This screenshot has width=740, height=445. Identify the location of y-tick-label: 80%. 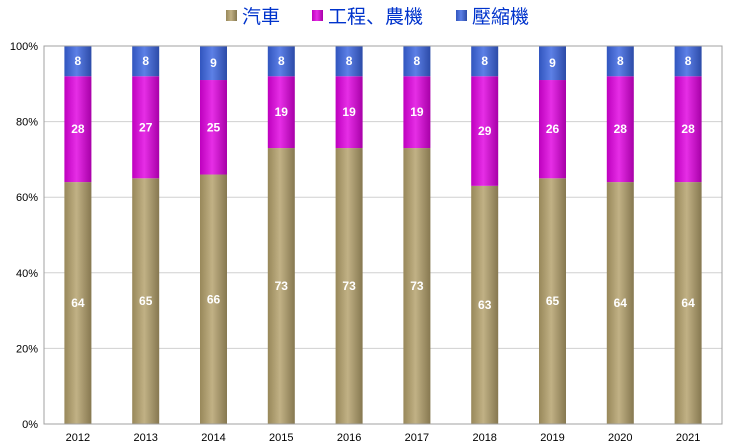
(27, 123).